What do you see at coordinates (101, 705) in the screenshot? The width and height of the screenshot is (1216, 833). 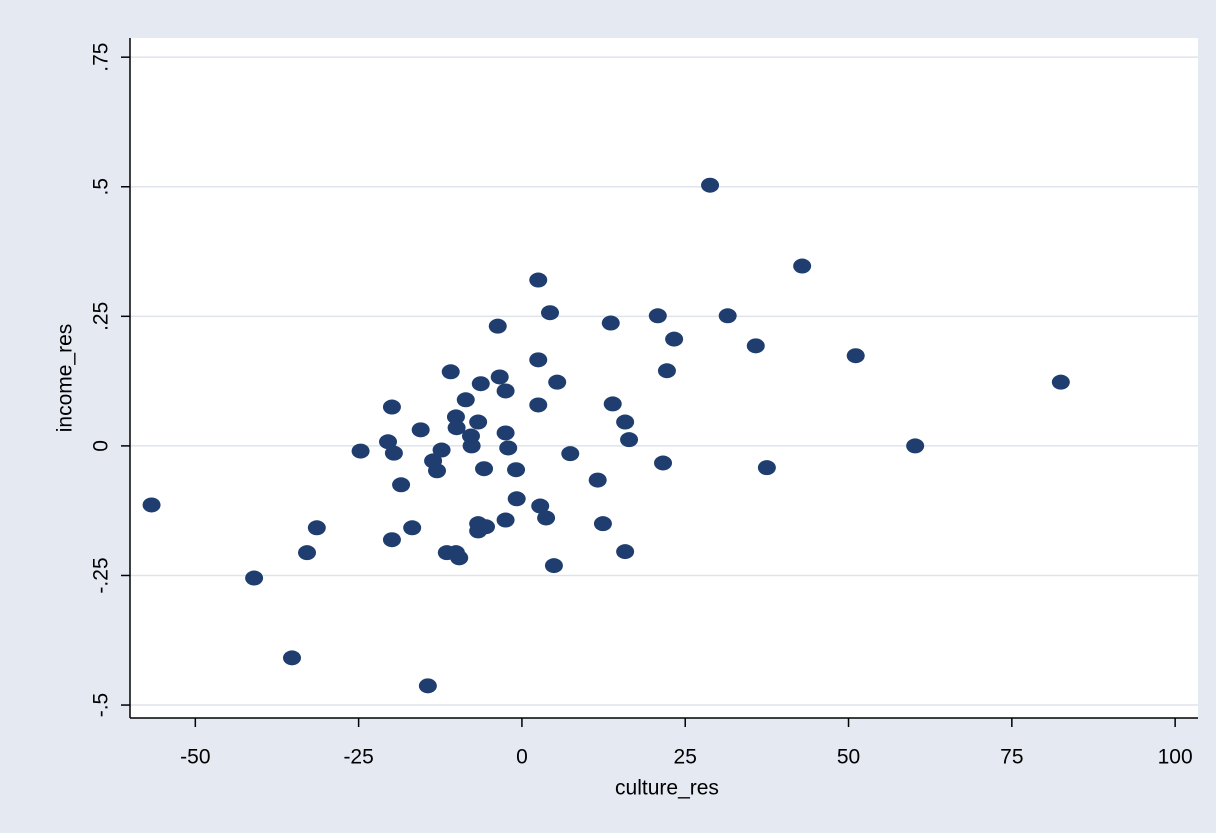 I see `y-tick-label: -.5` at bounding box center [101, 705].